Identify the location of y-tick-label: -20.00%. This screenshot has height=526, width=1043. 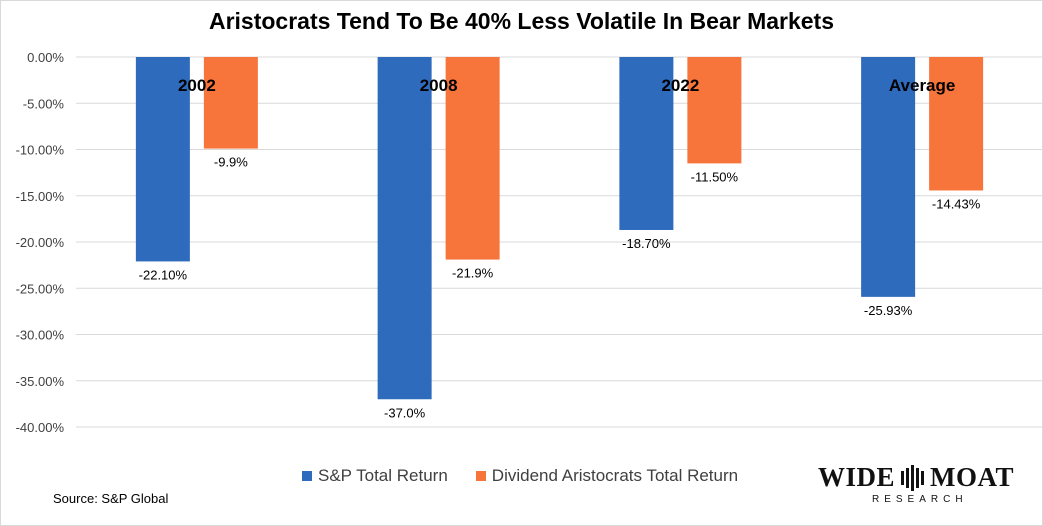
(40, 242).